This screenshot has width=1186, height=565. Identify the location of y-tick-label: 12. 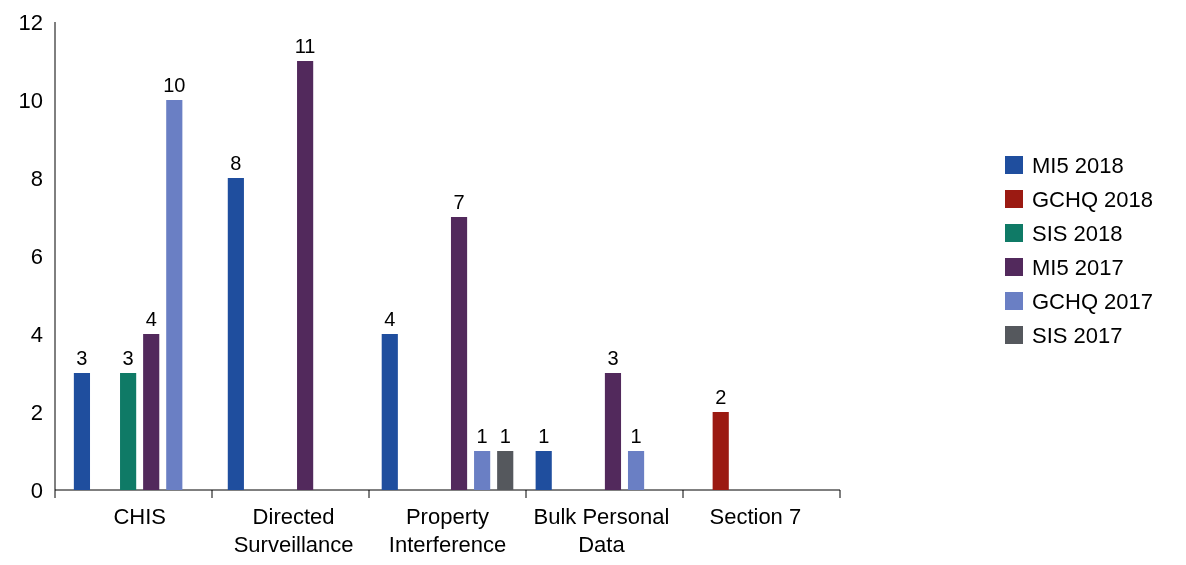
(30, 22).